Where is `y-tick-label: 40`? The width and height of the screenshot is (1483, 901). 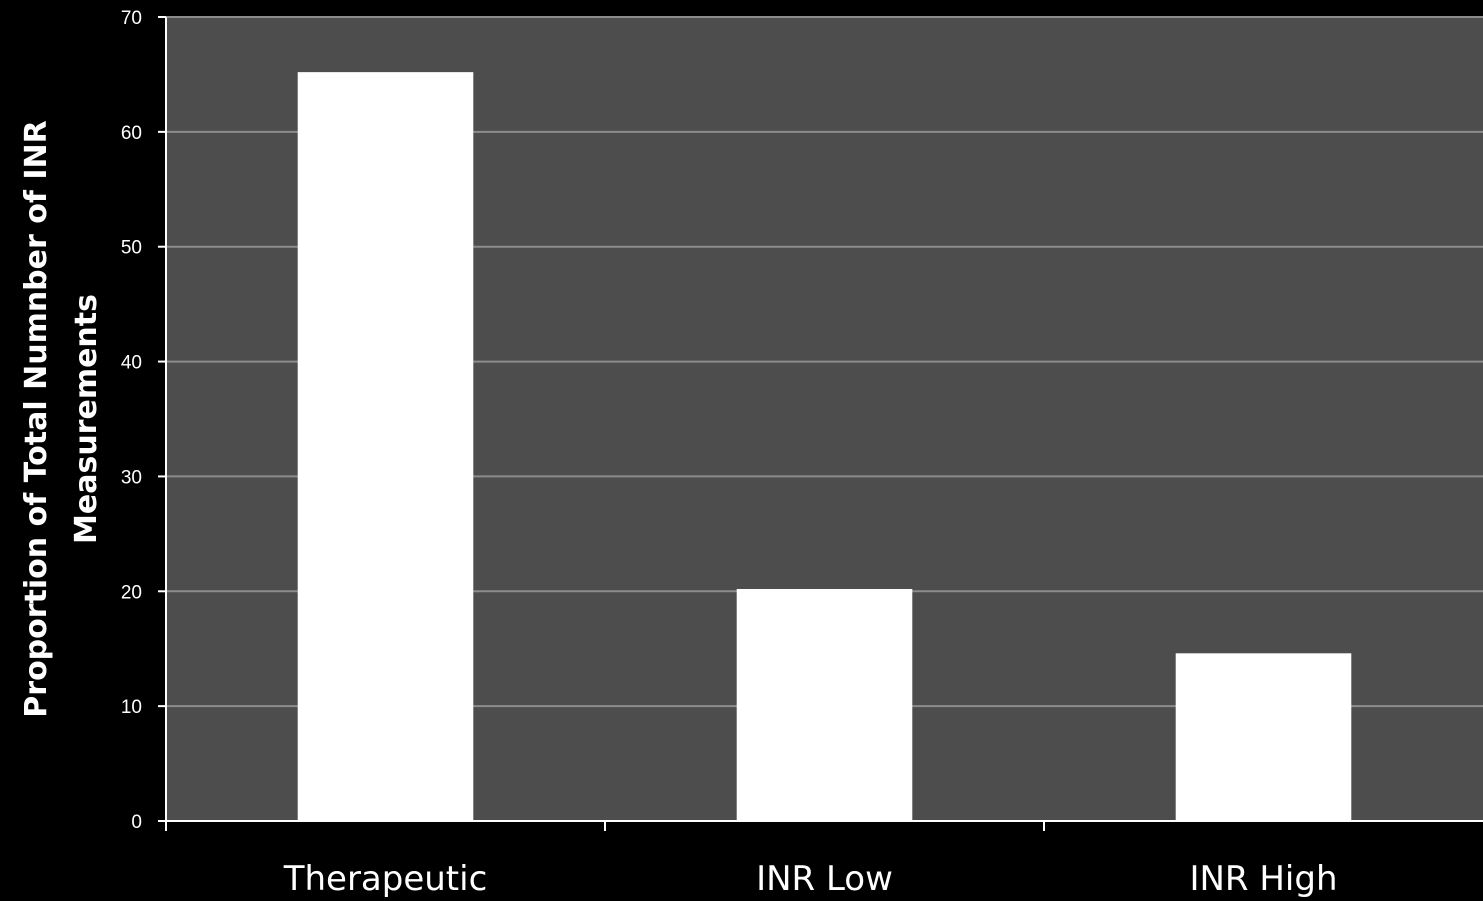 y-tick-label: 40 is located at coordinates (131, 363).